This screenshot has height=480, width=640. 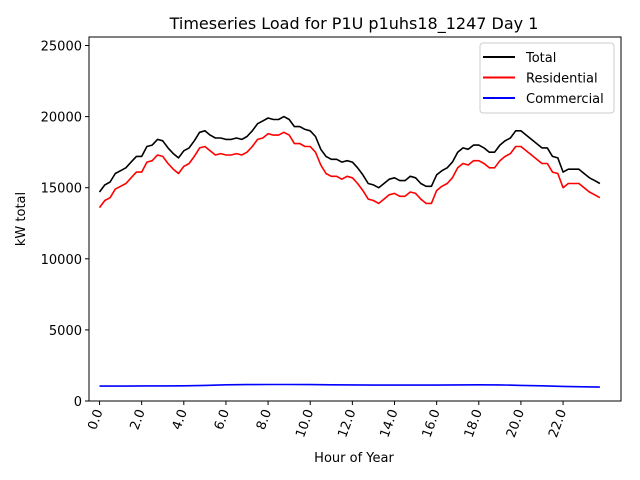 What do you see at coordinates (540, 58) in the screenshot?
I see `legend-label-total: Total` at bounding box center [540, 58].